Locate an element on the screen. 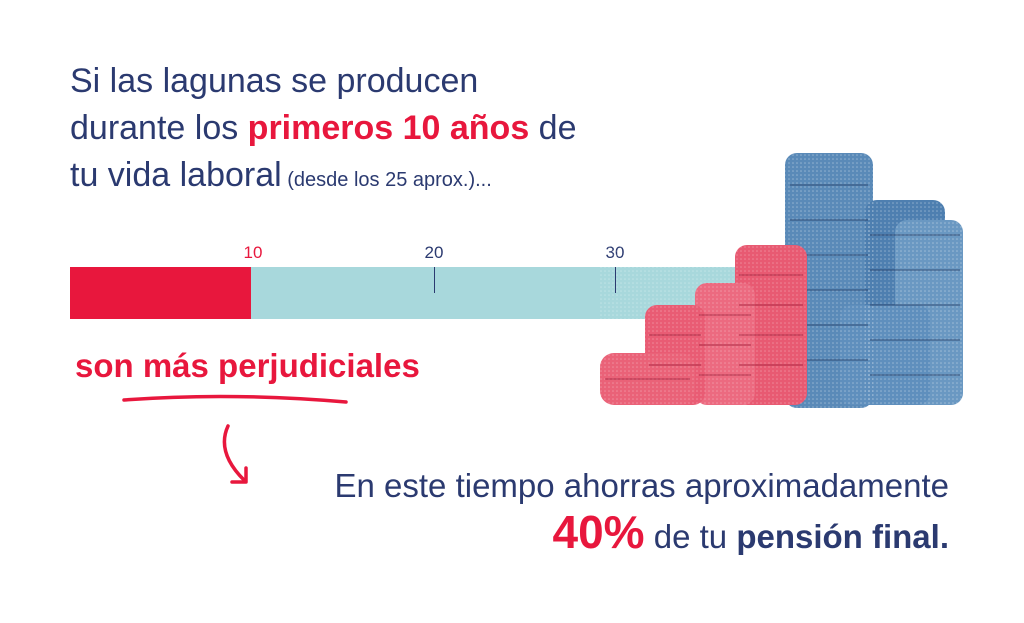  pension-final-text: pensión final. is located at coordinates (842, 536).